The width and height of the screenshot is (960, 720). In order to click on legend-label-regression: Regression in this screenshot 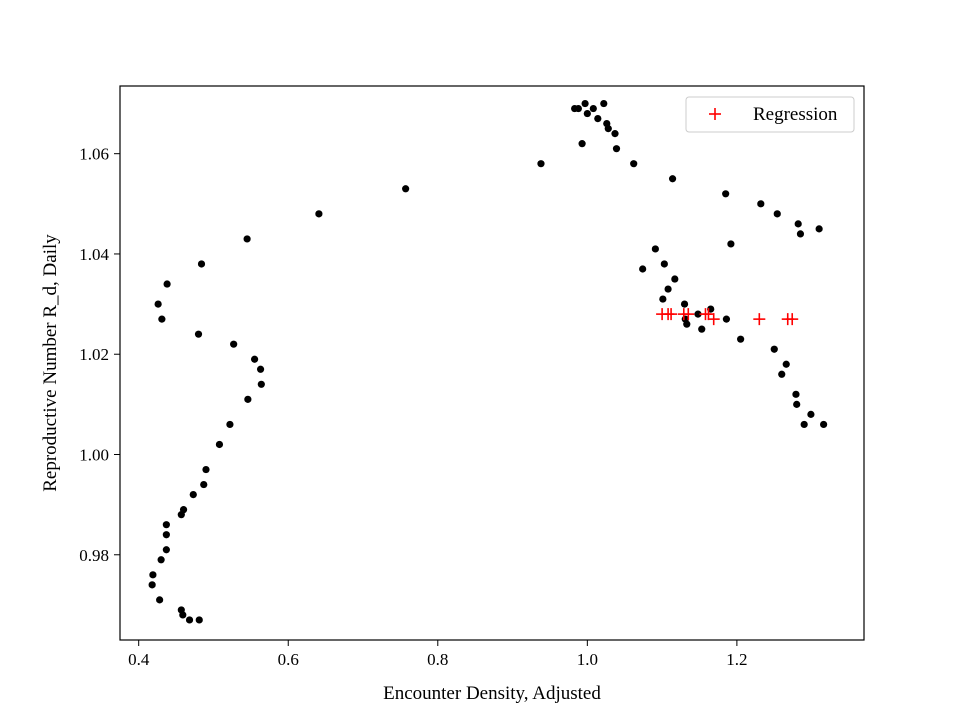, I will do `click(795, 114)`.